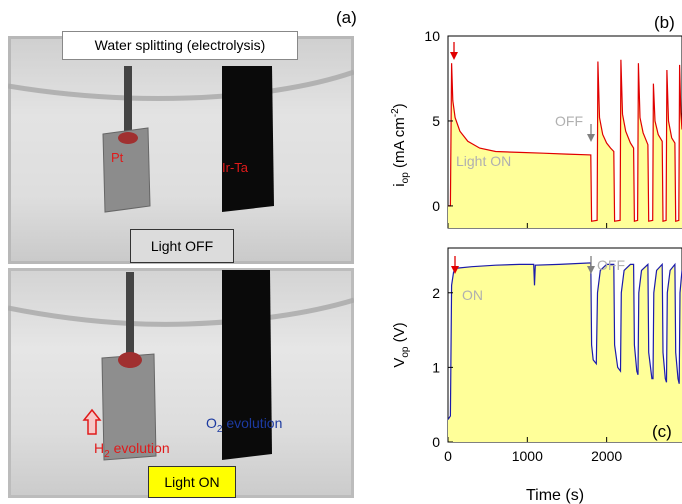  Describe the element at coordinates (432, 36) in the screenshot. I see `panel-b-ytick-label-10: 10` at that location.